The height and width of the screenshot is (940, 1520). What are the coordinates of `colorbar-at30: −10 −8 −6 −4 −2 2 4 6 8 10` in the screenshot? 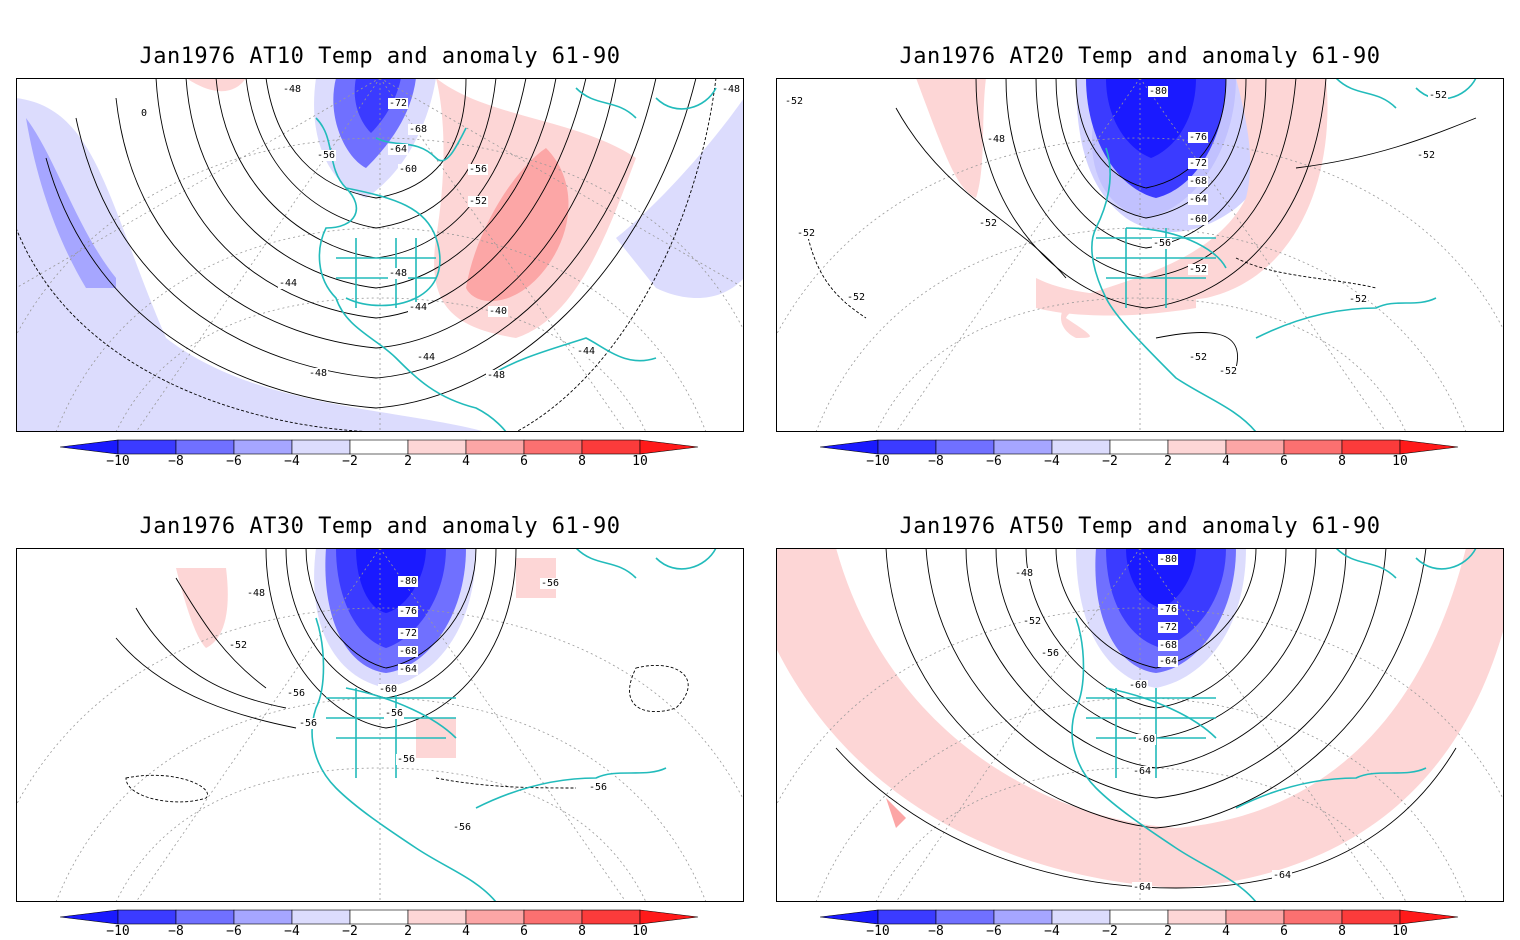 It's located at (380, 923).